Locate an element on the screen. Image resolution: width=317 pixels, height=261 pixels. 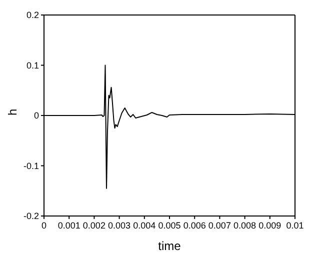
x-tick-label: 0.009 is located at coordinates (270, 225).